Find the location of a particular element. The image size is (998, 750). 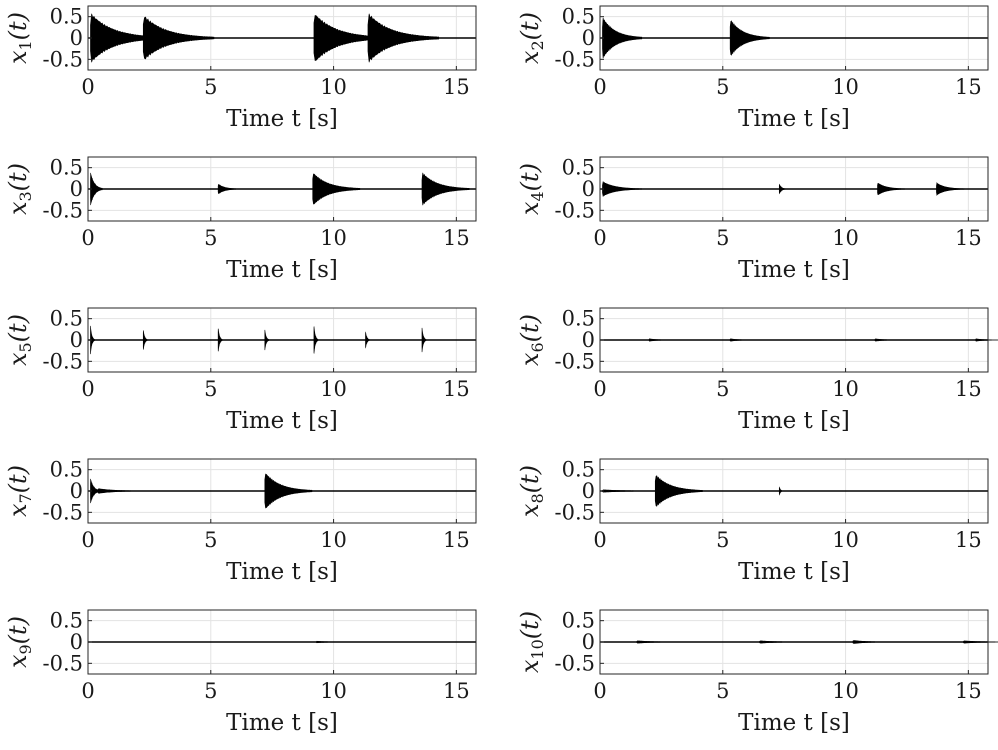

y-axis-label-subscript: 2 is located at coordinates (537, 45).